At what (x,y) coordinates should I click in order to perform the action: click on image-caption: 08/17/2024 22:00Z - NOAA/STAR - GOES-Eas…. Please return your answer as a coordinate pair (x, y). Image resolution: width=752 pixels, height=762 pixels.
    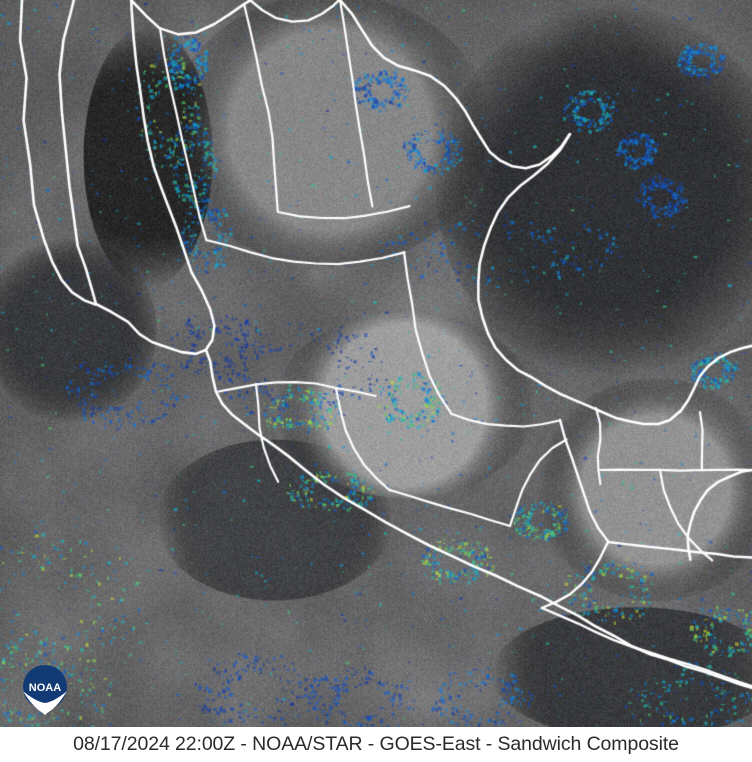
    Looking at the image, I should click on (376, 744).